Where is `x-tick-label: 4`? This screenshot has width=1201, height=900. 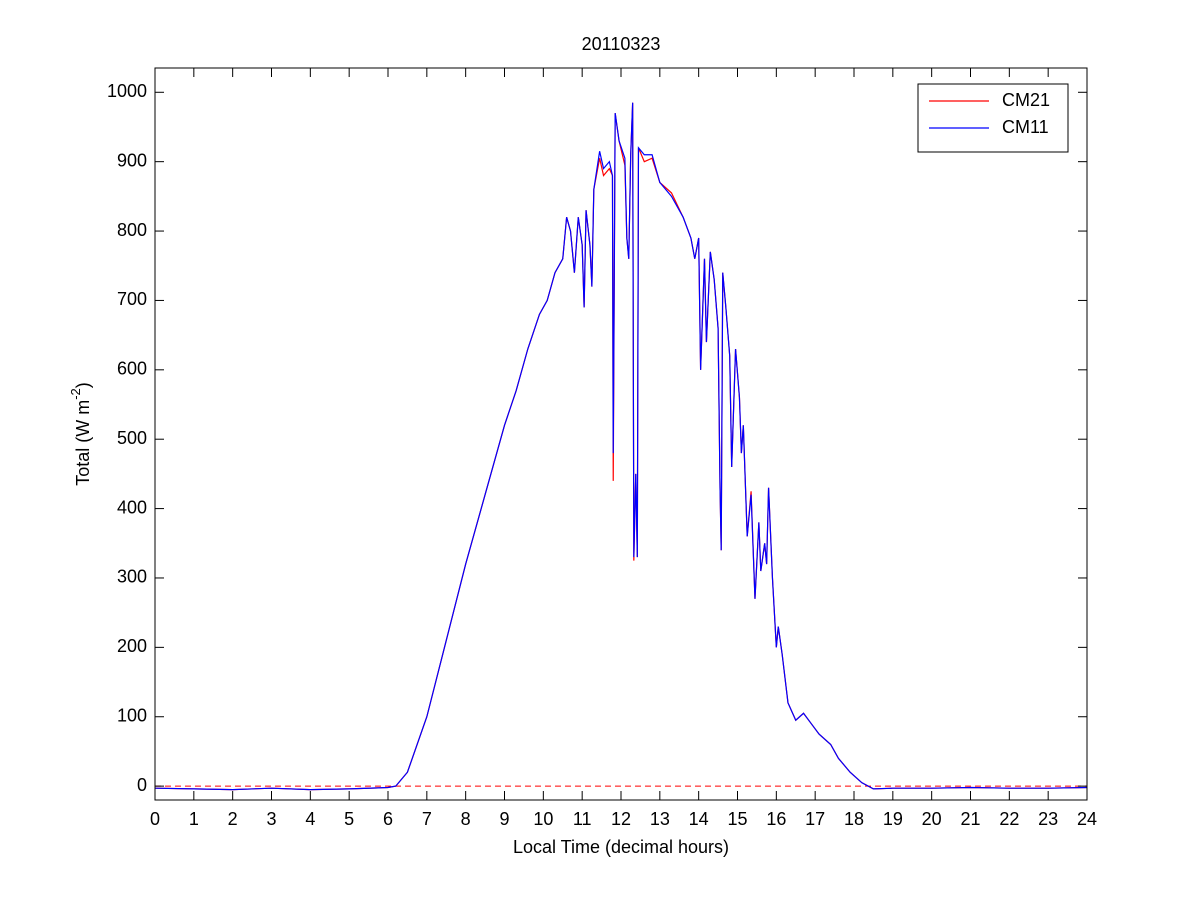 x-tick-label: 4 is located at coordinates (310, 819).